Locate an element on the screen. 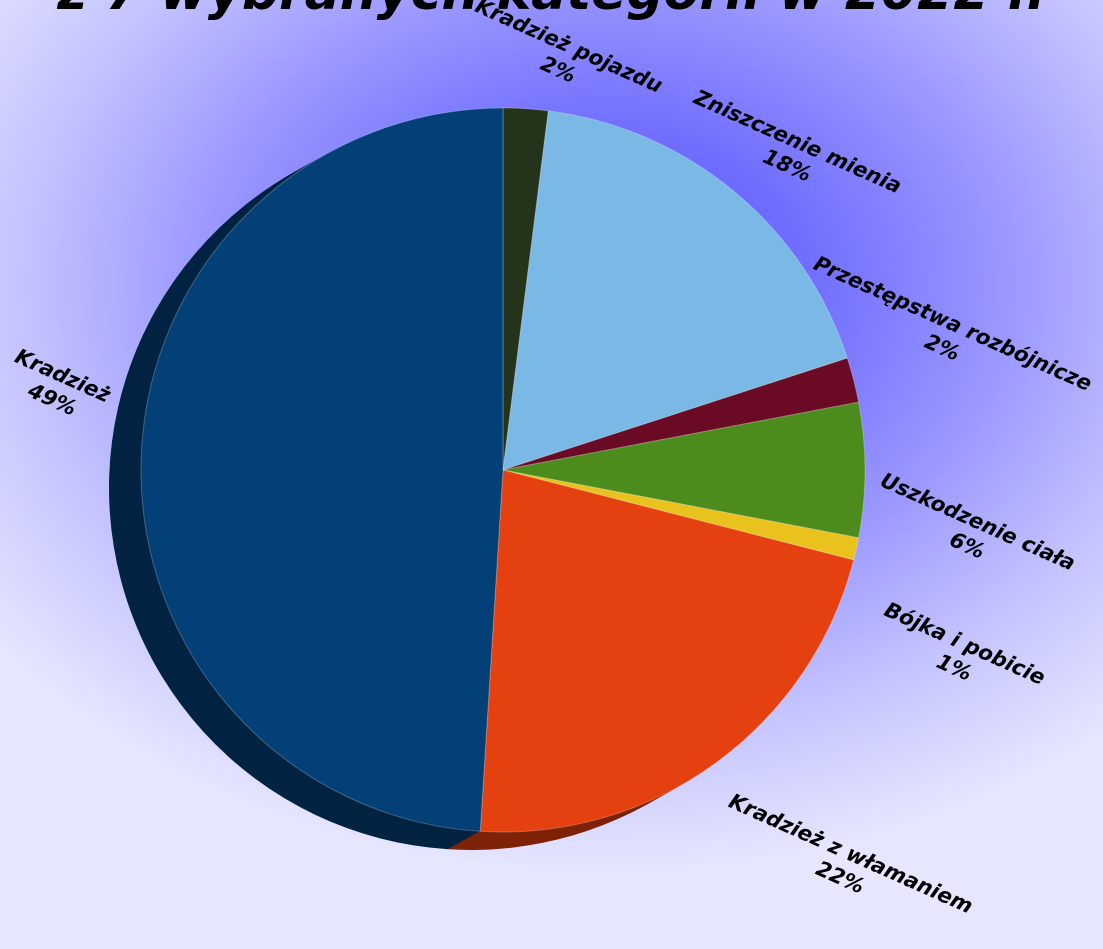  pie-slice-przestepstwa-rozbojnicze is located at coordinates (681, 414).